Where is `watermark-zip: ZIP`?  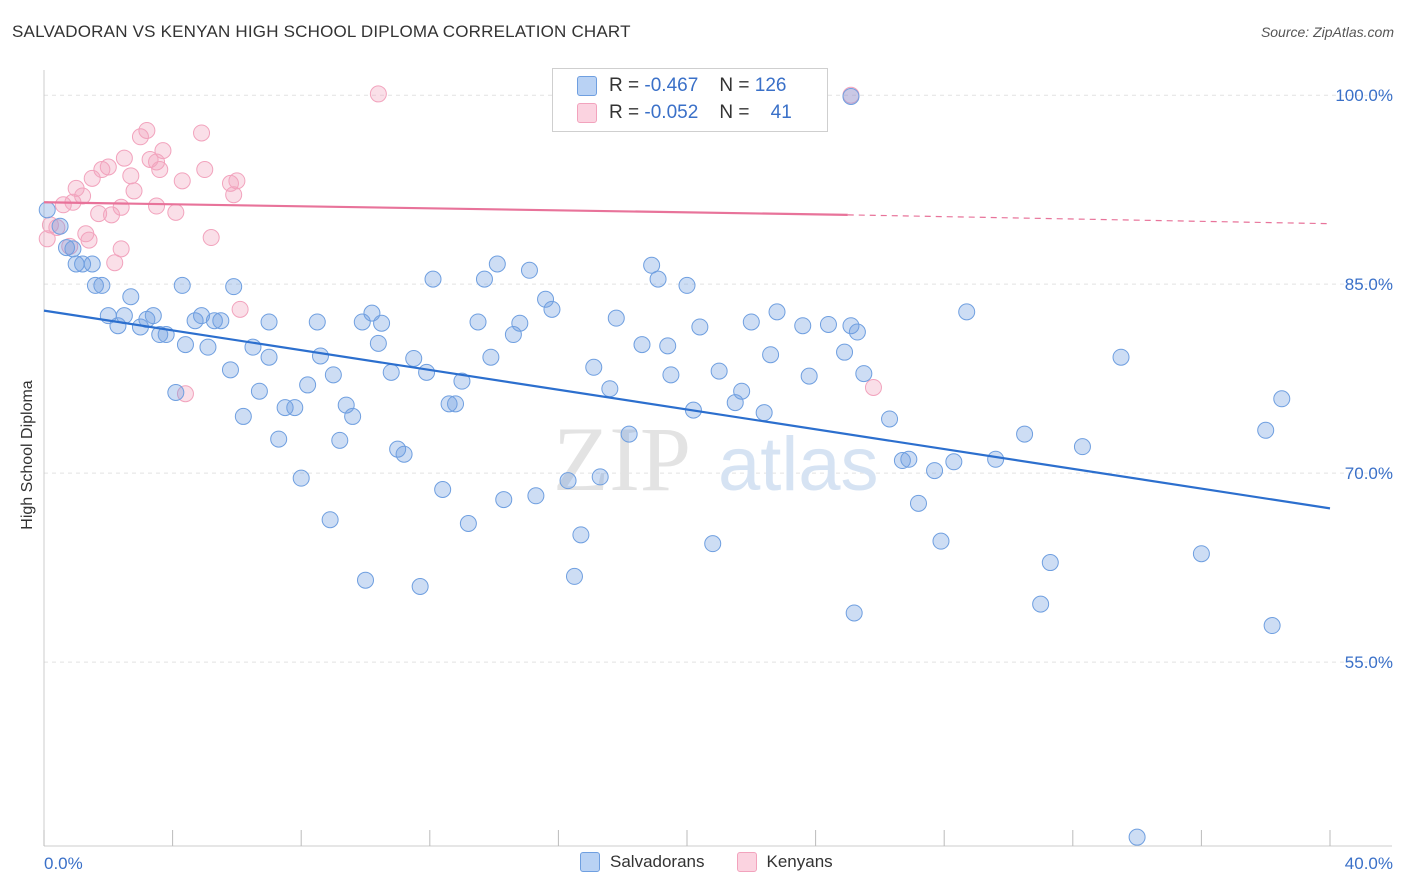 watermark-zip: ZIP is located at coordinates (622, 459).